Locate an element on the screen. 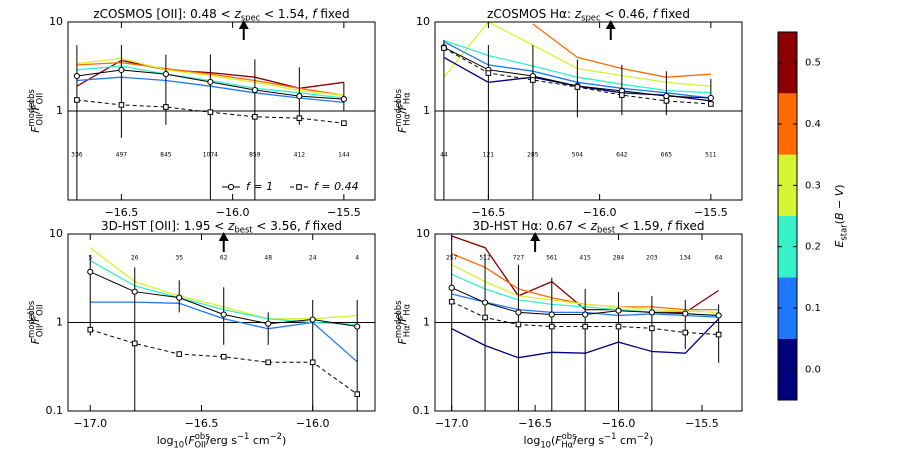 The height and width of the screenshot is (457, 913). x-tick-label: −17.0 is located at coordinates (452, 423).